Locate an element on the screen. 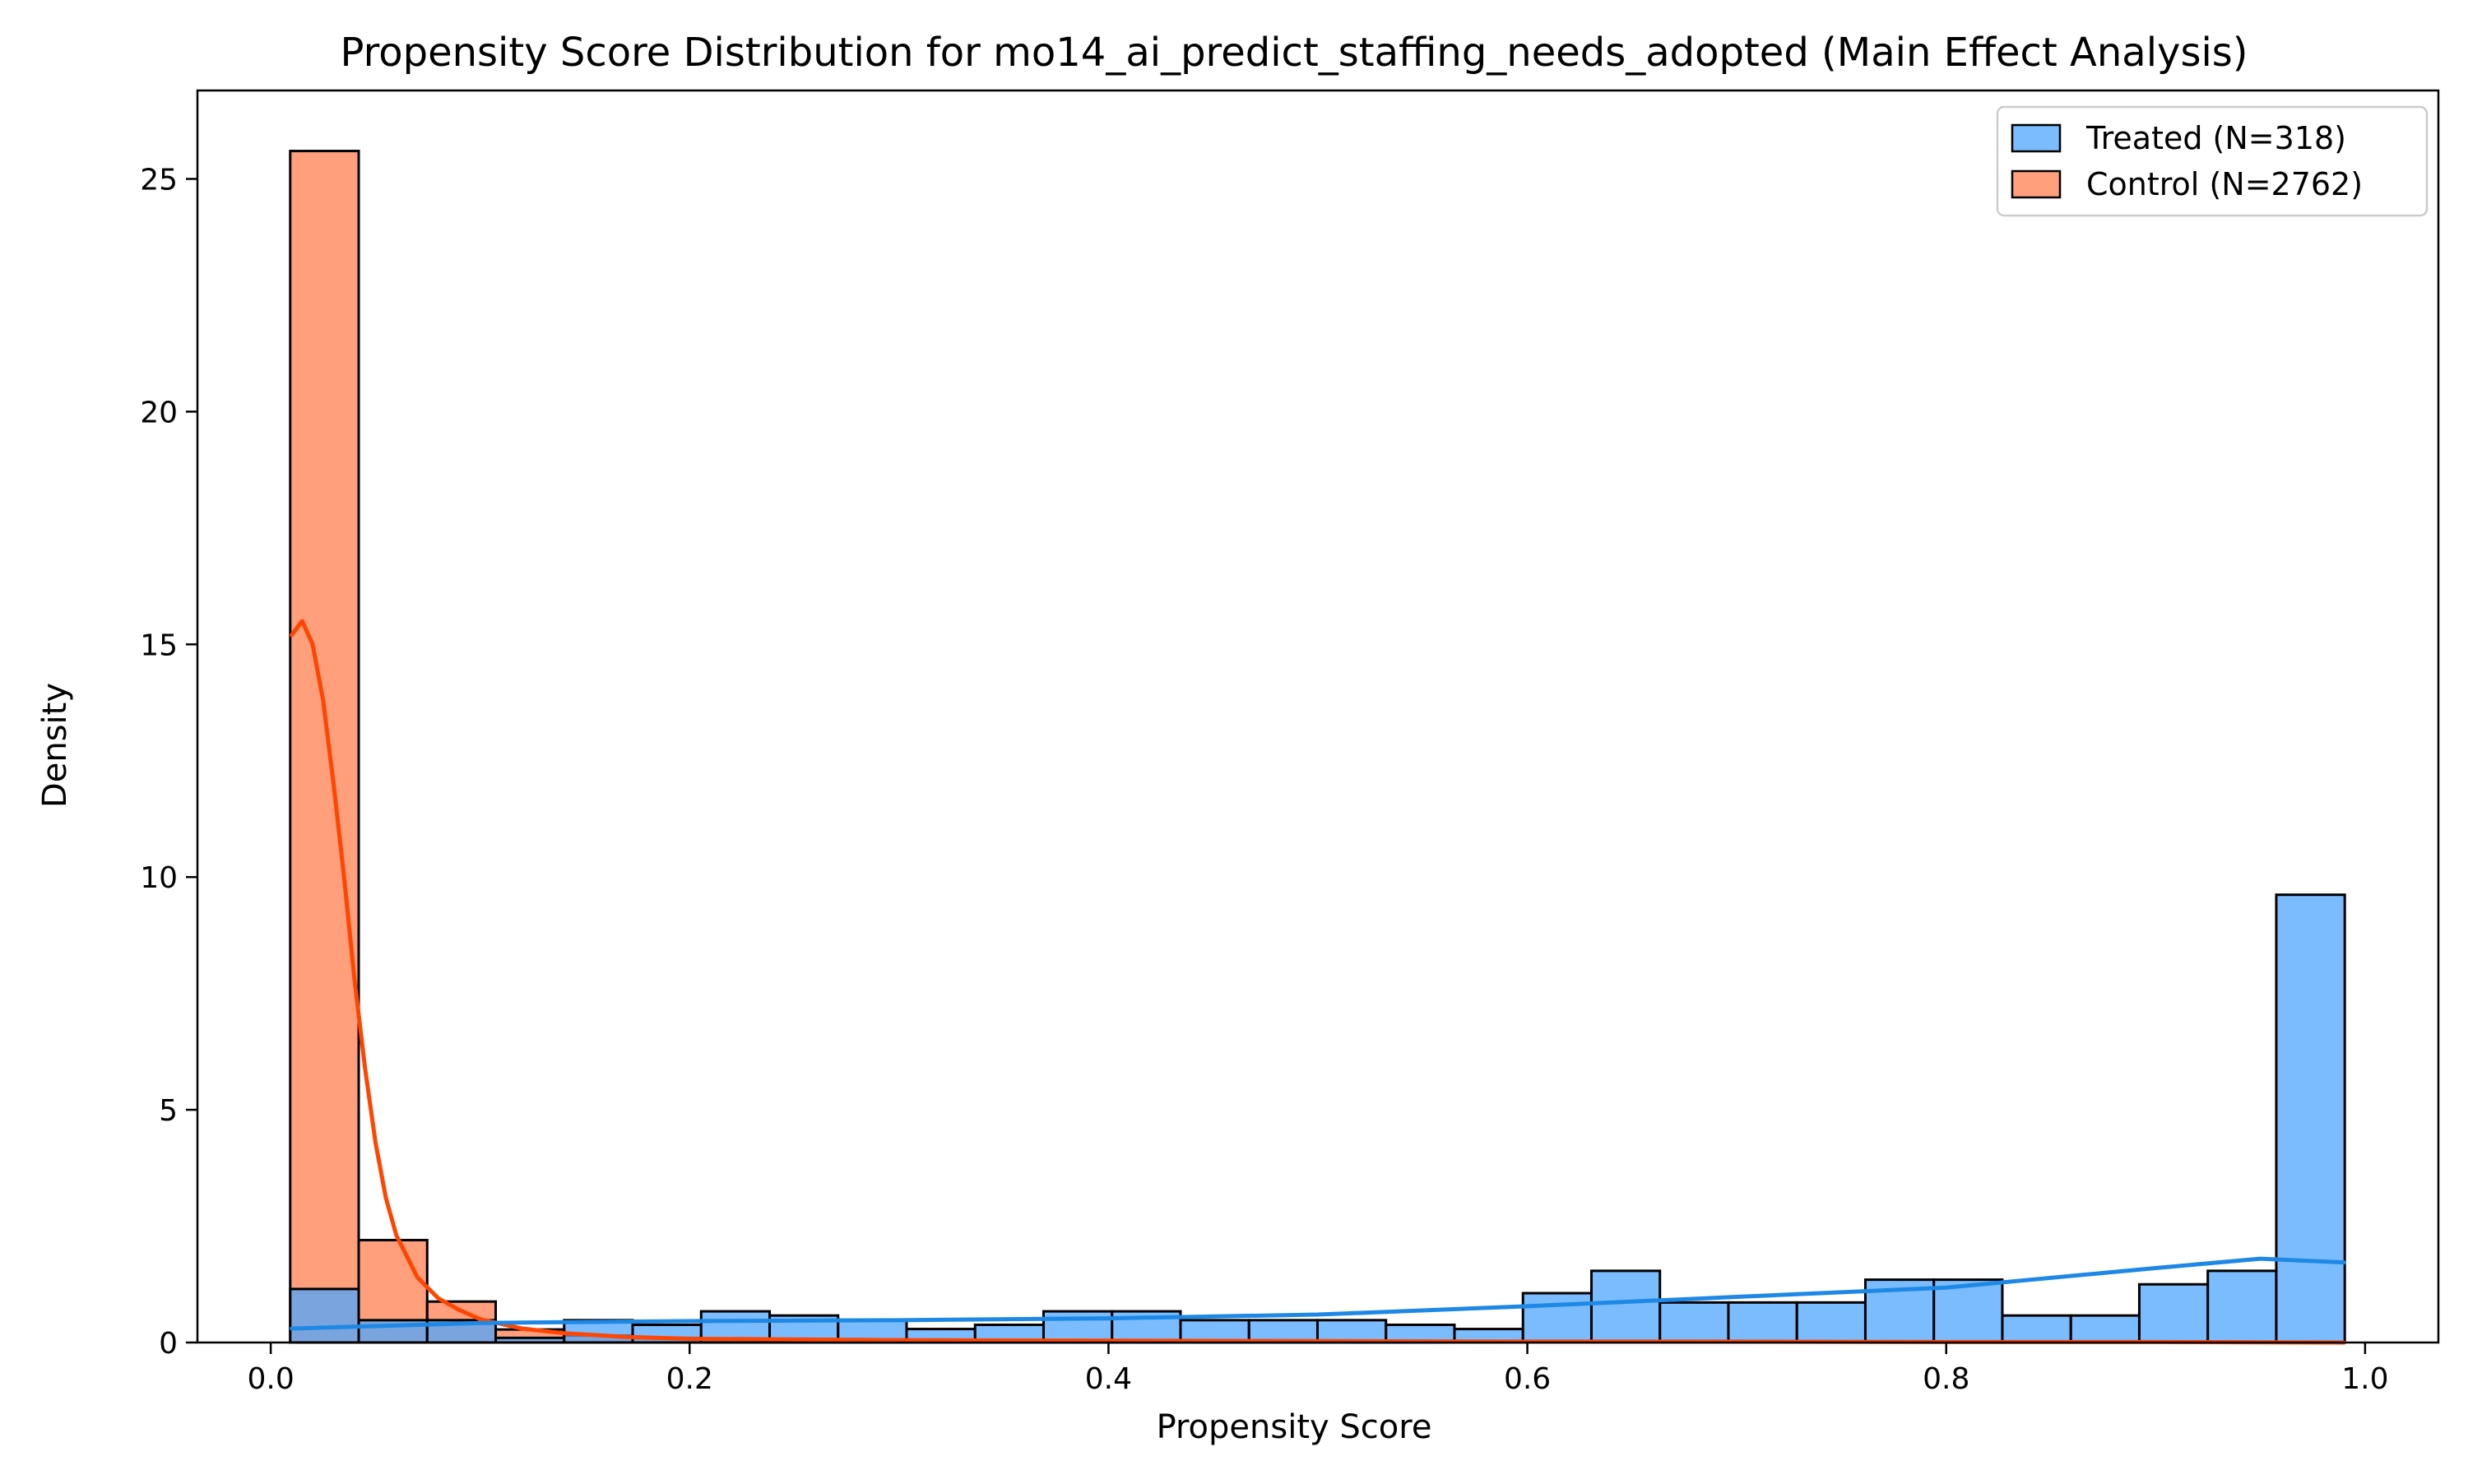  legend-label-treated: Treated (N=318) is located at coordinates (2215, 138).